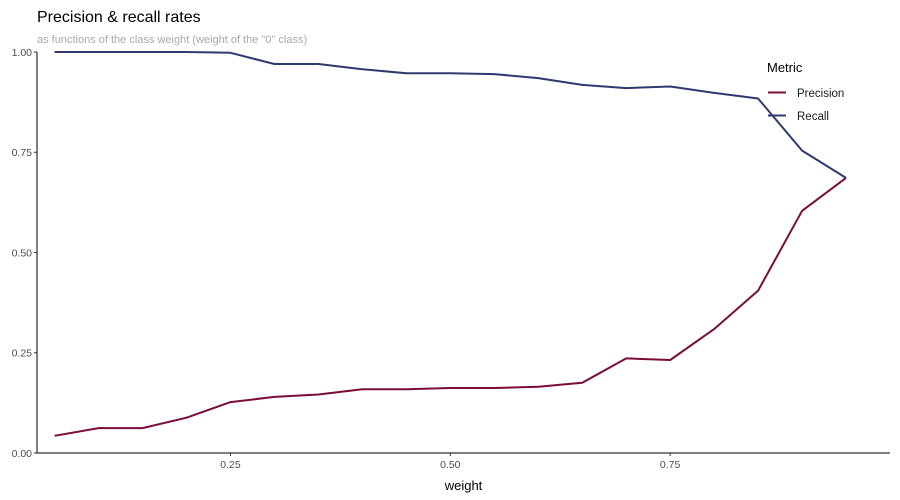 Image resolution: width=900 pixels, height=500 pixels. What do you see at coordinates (22, 354) in the screenshot?
I see `y-tick-label: 0.25` at bounding box center [22, 354].